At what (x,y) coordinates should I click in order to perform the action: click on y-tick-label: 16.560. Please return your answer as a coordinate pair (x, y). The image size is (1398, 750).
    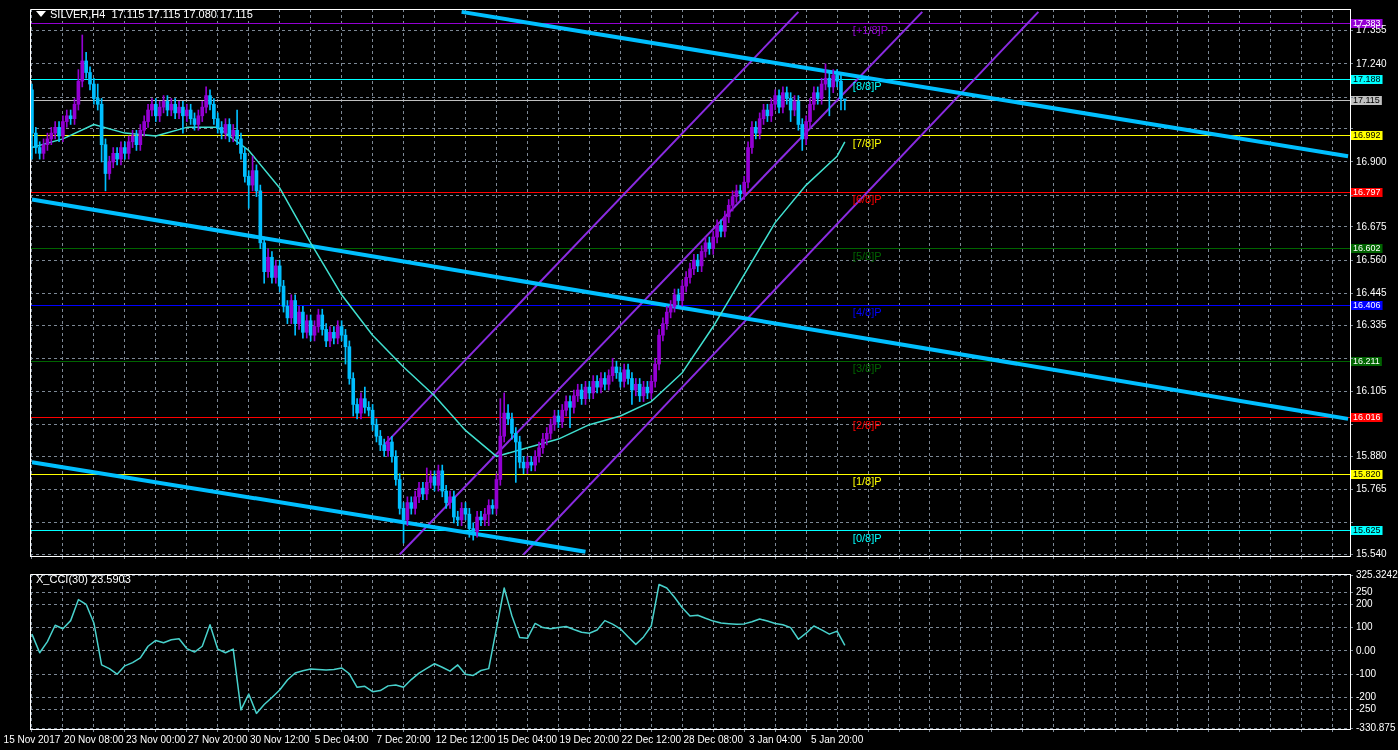
    Looking at the image, I should click on (1372, 259).